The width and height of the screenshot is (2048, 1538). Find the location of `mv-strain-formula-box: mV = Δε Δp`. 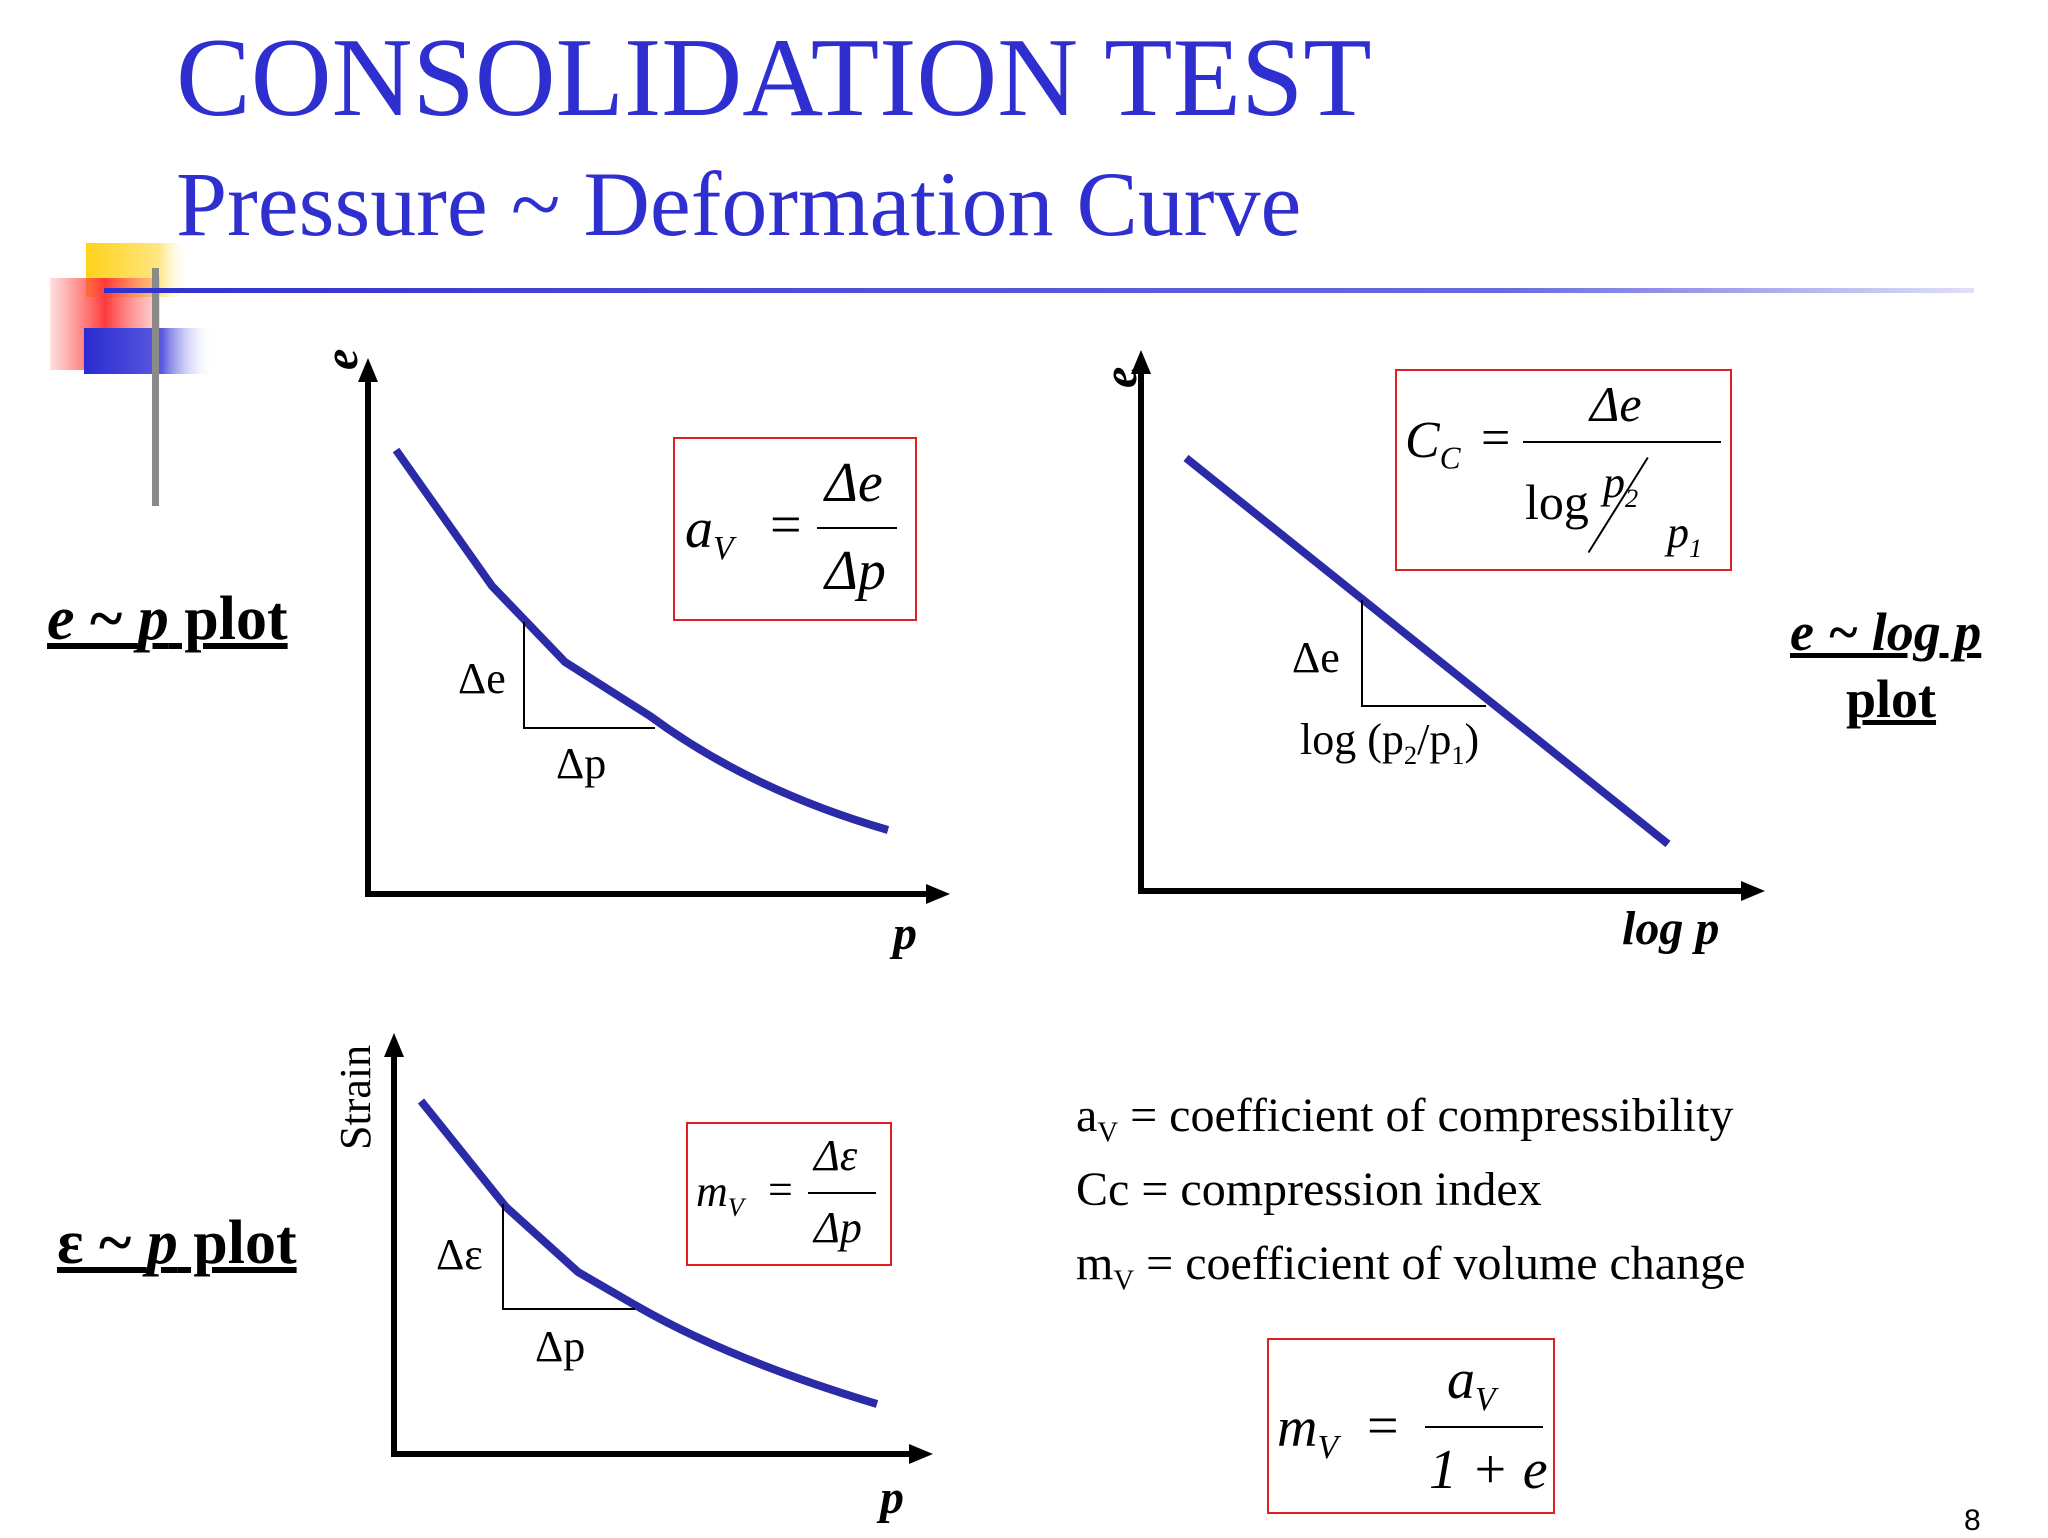

mv-strain-formula-box: mV = Δε Δp is located at coordinates (789, 1194).